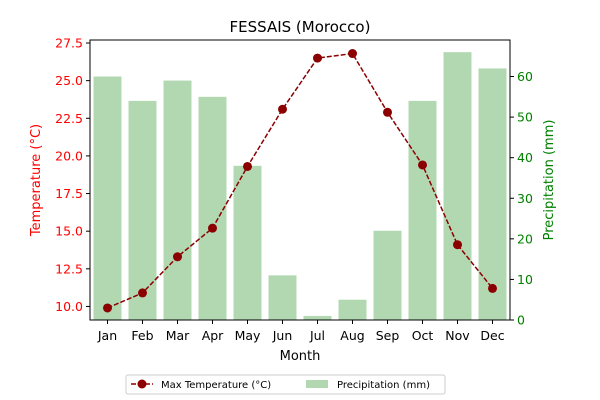 The width and height of the screenshot is (600, 400). I want to click on legend-box, so click(285, 384).